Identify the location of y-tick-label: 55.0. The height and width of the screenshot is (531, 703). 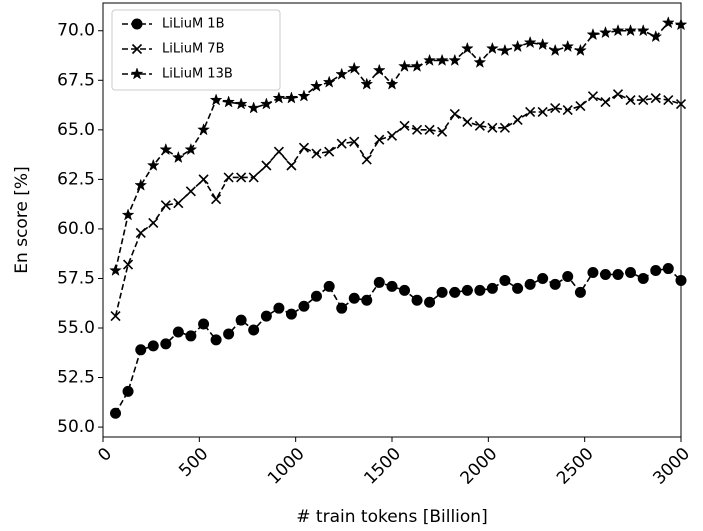
(76, 328).